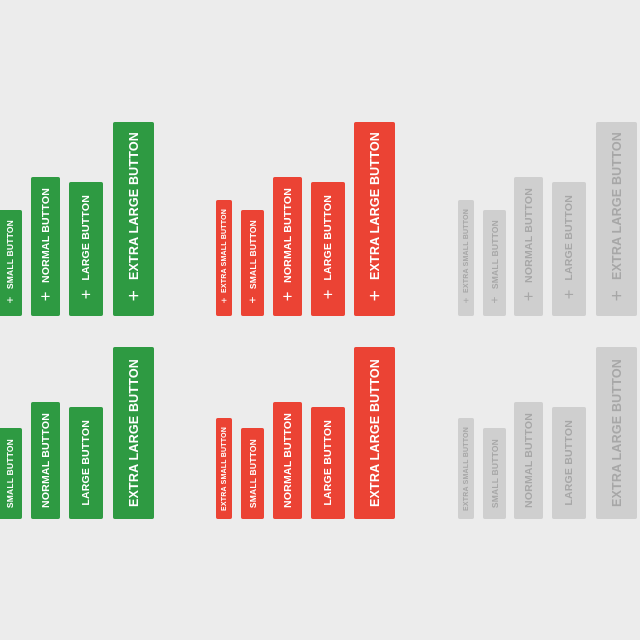  I want to click on red-large-button: LARGE BUTTON, so click(328, 463).